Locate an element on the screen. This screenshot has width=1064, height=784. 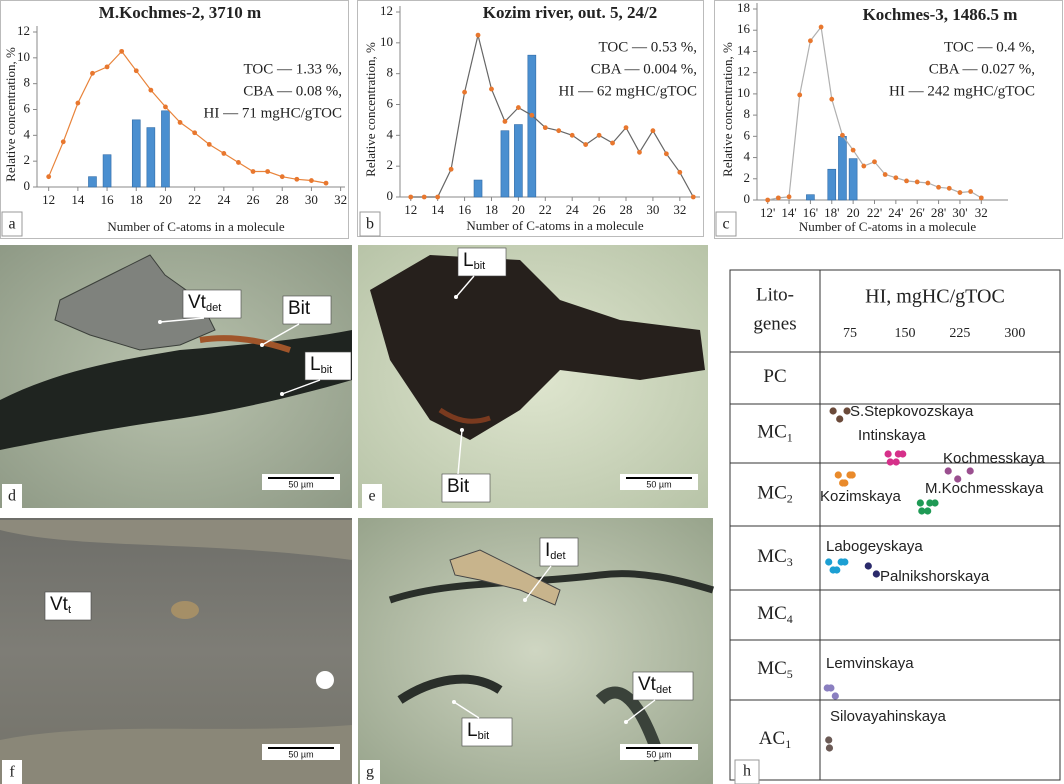
y-tick-label: 8 is located at coordinates (27, 82).